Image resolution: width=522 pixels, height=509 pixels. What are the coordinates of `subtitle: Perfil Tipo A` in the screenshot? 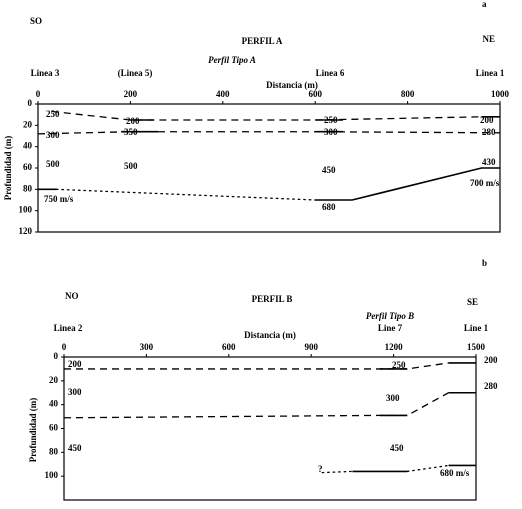 It's located at (232, 60).